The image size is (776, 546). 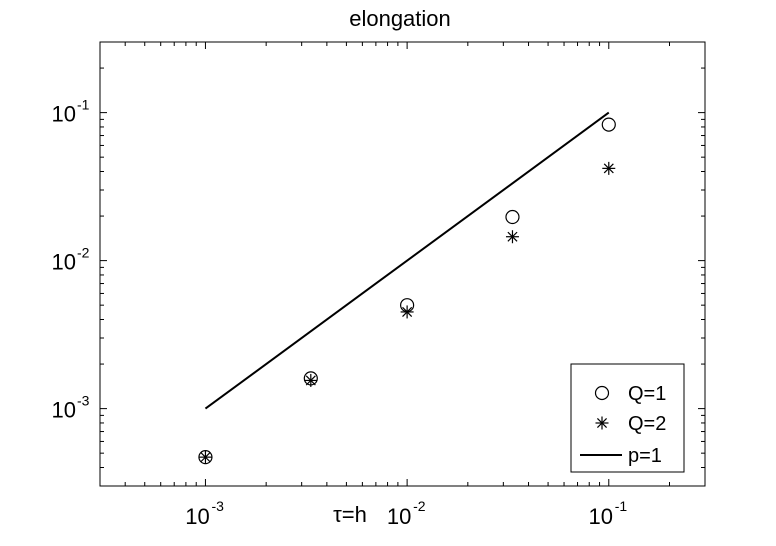 What do you see at coordinates (350, 514) in the screenshot?
I see `x-axis-label: τ=h` at bounding box center [350, 514].